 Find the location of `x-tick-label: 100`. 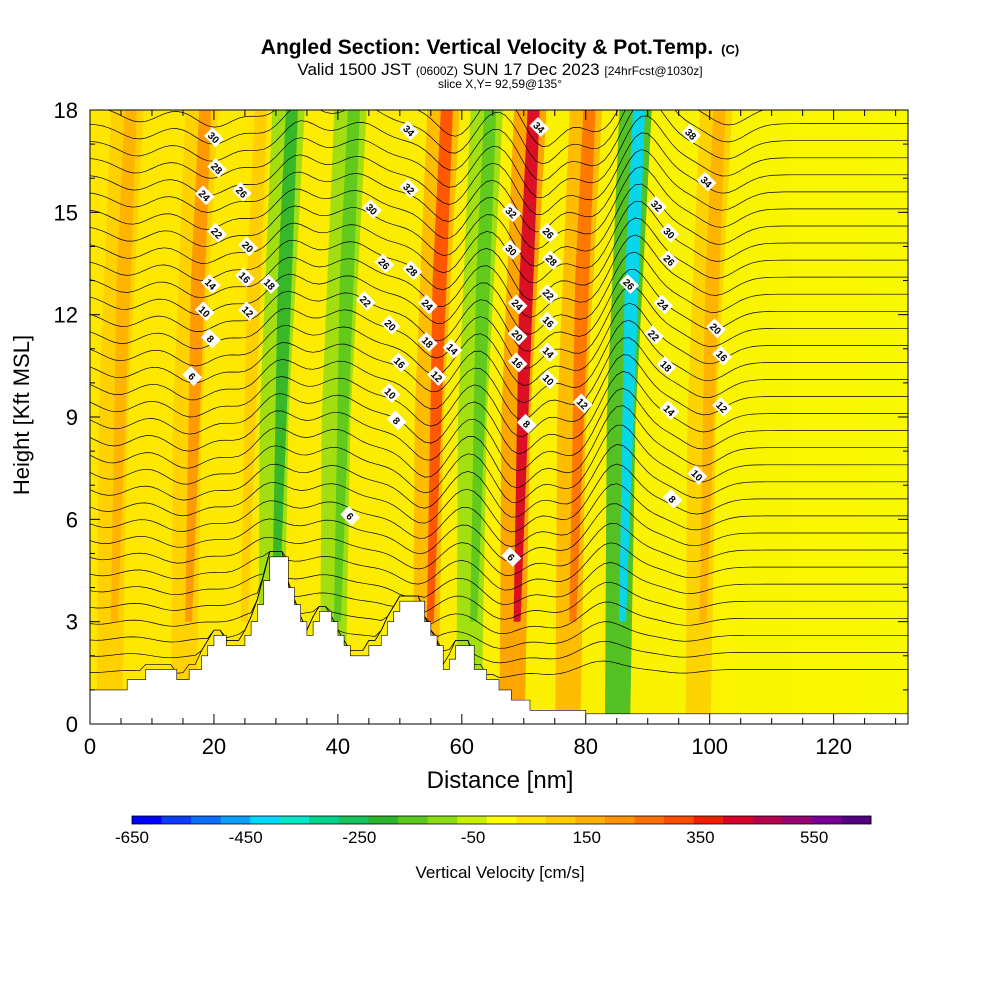

x-tick-label: 100 is located at coordinates (709, 746).